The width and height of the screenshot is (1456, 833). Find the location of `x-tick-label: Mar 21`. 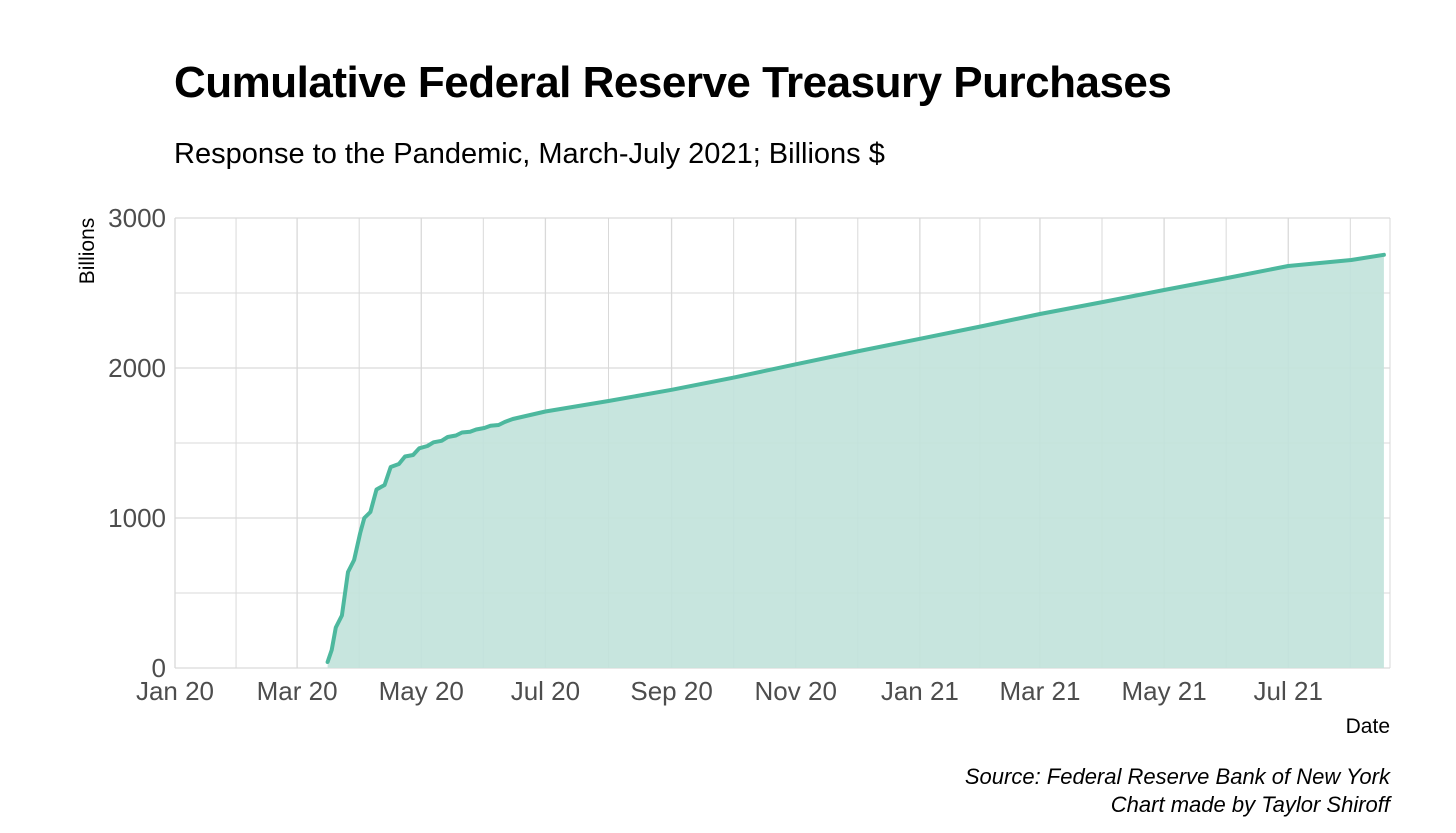

x-tick-label: Mar 21 is located at coordinates (1039, 691).